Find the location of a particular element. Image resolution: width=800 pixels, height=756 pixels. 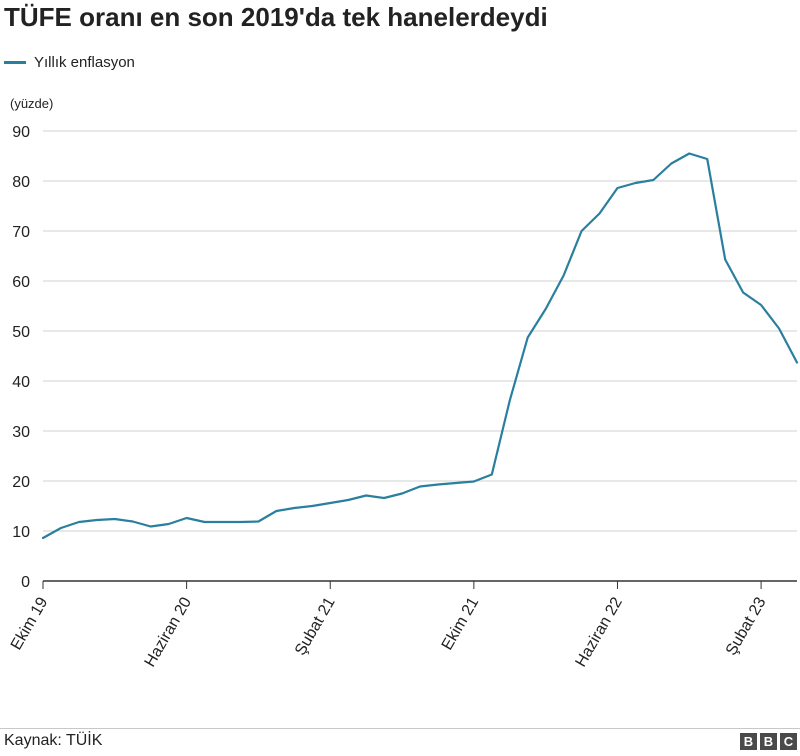

y-tick-label: 10 is located at coordinates (21, 532).